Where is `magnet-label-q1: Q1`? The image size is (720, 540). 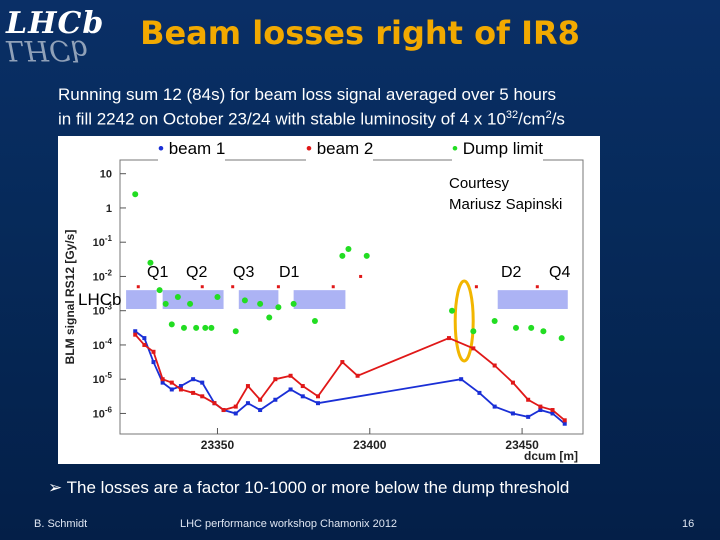
magnet-label-q1: Q1 is located at coordinates (158, 272).